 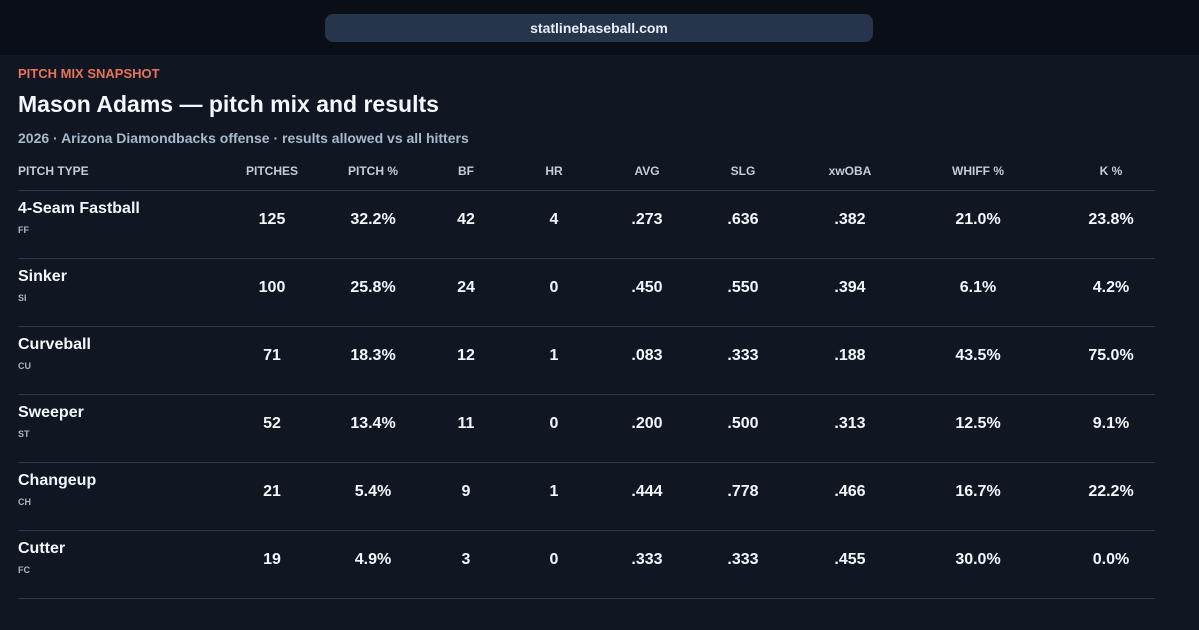 What do you see at coordinates (647, 491) in the screenshot?
I see `cell-value: .444` at bounding box center [647, 491].